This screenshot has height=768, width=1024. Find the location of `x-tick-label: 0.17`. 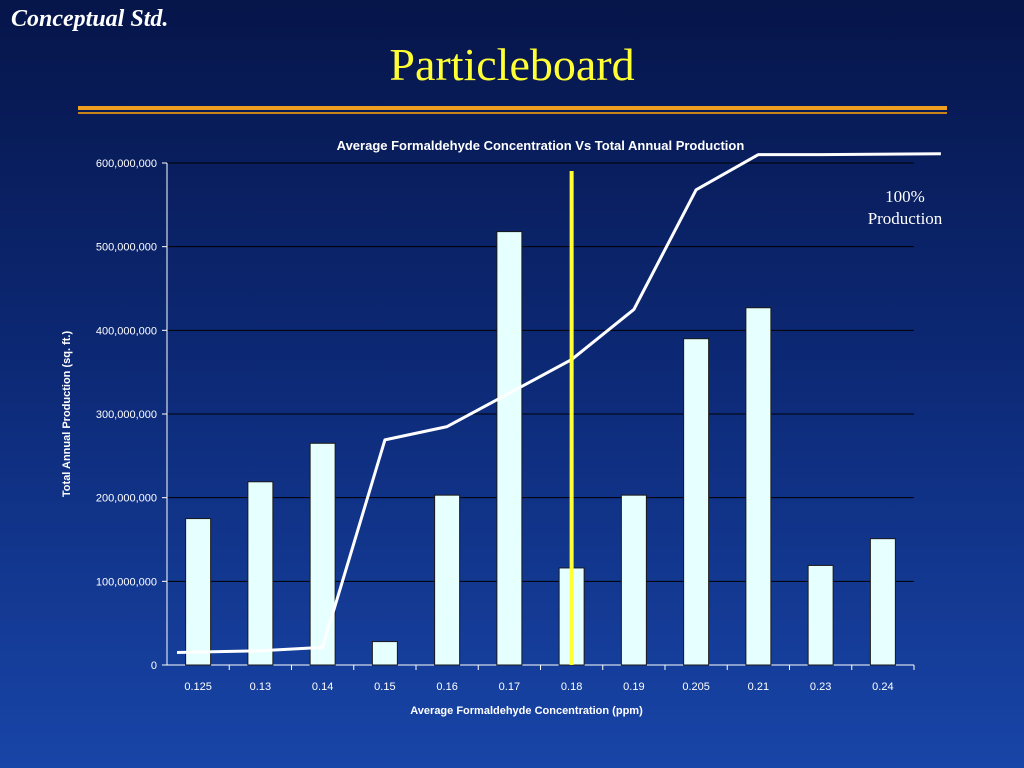

x-tick-label: 0.17 is located at coordinates (509, 687).